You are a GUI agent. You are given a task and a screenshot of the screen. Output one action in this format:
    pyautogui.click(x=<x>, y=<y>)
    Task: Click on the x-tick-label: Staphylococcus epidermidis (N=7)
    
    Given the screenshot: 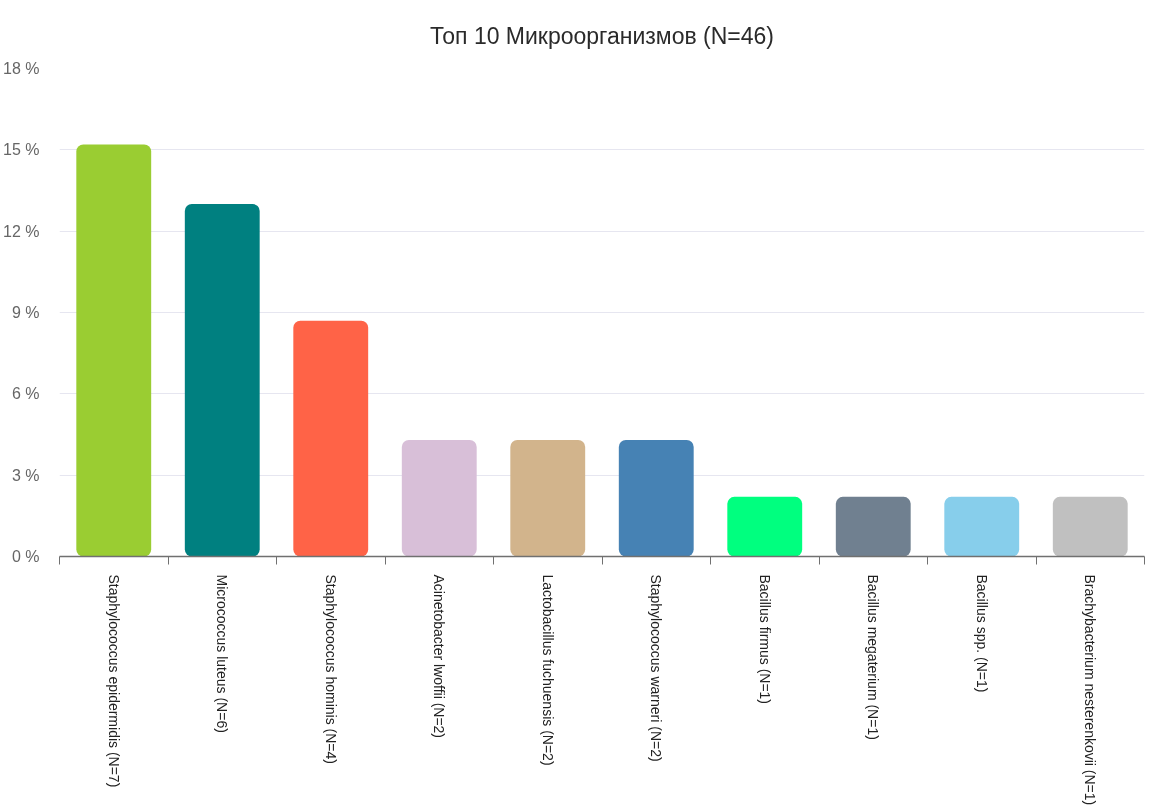 What is the action you would take?
    pyautogui.click(x=113, y=681)
    